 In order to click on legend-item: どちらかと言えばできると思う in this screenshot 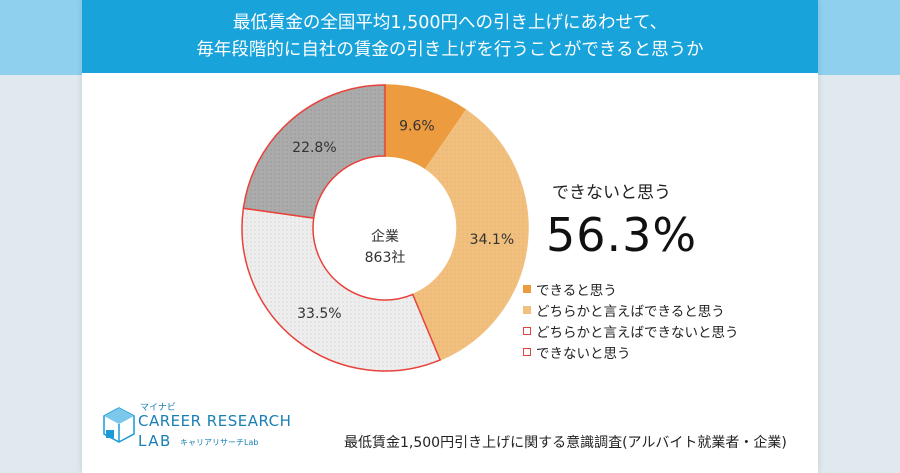, I will do `click(631, 309)`.